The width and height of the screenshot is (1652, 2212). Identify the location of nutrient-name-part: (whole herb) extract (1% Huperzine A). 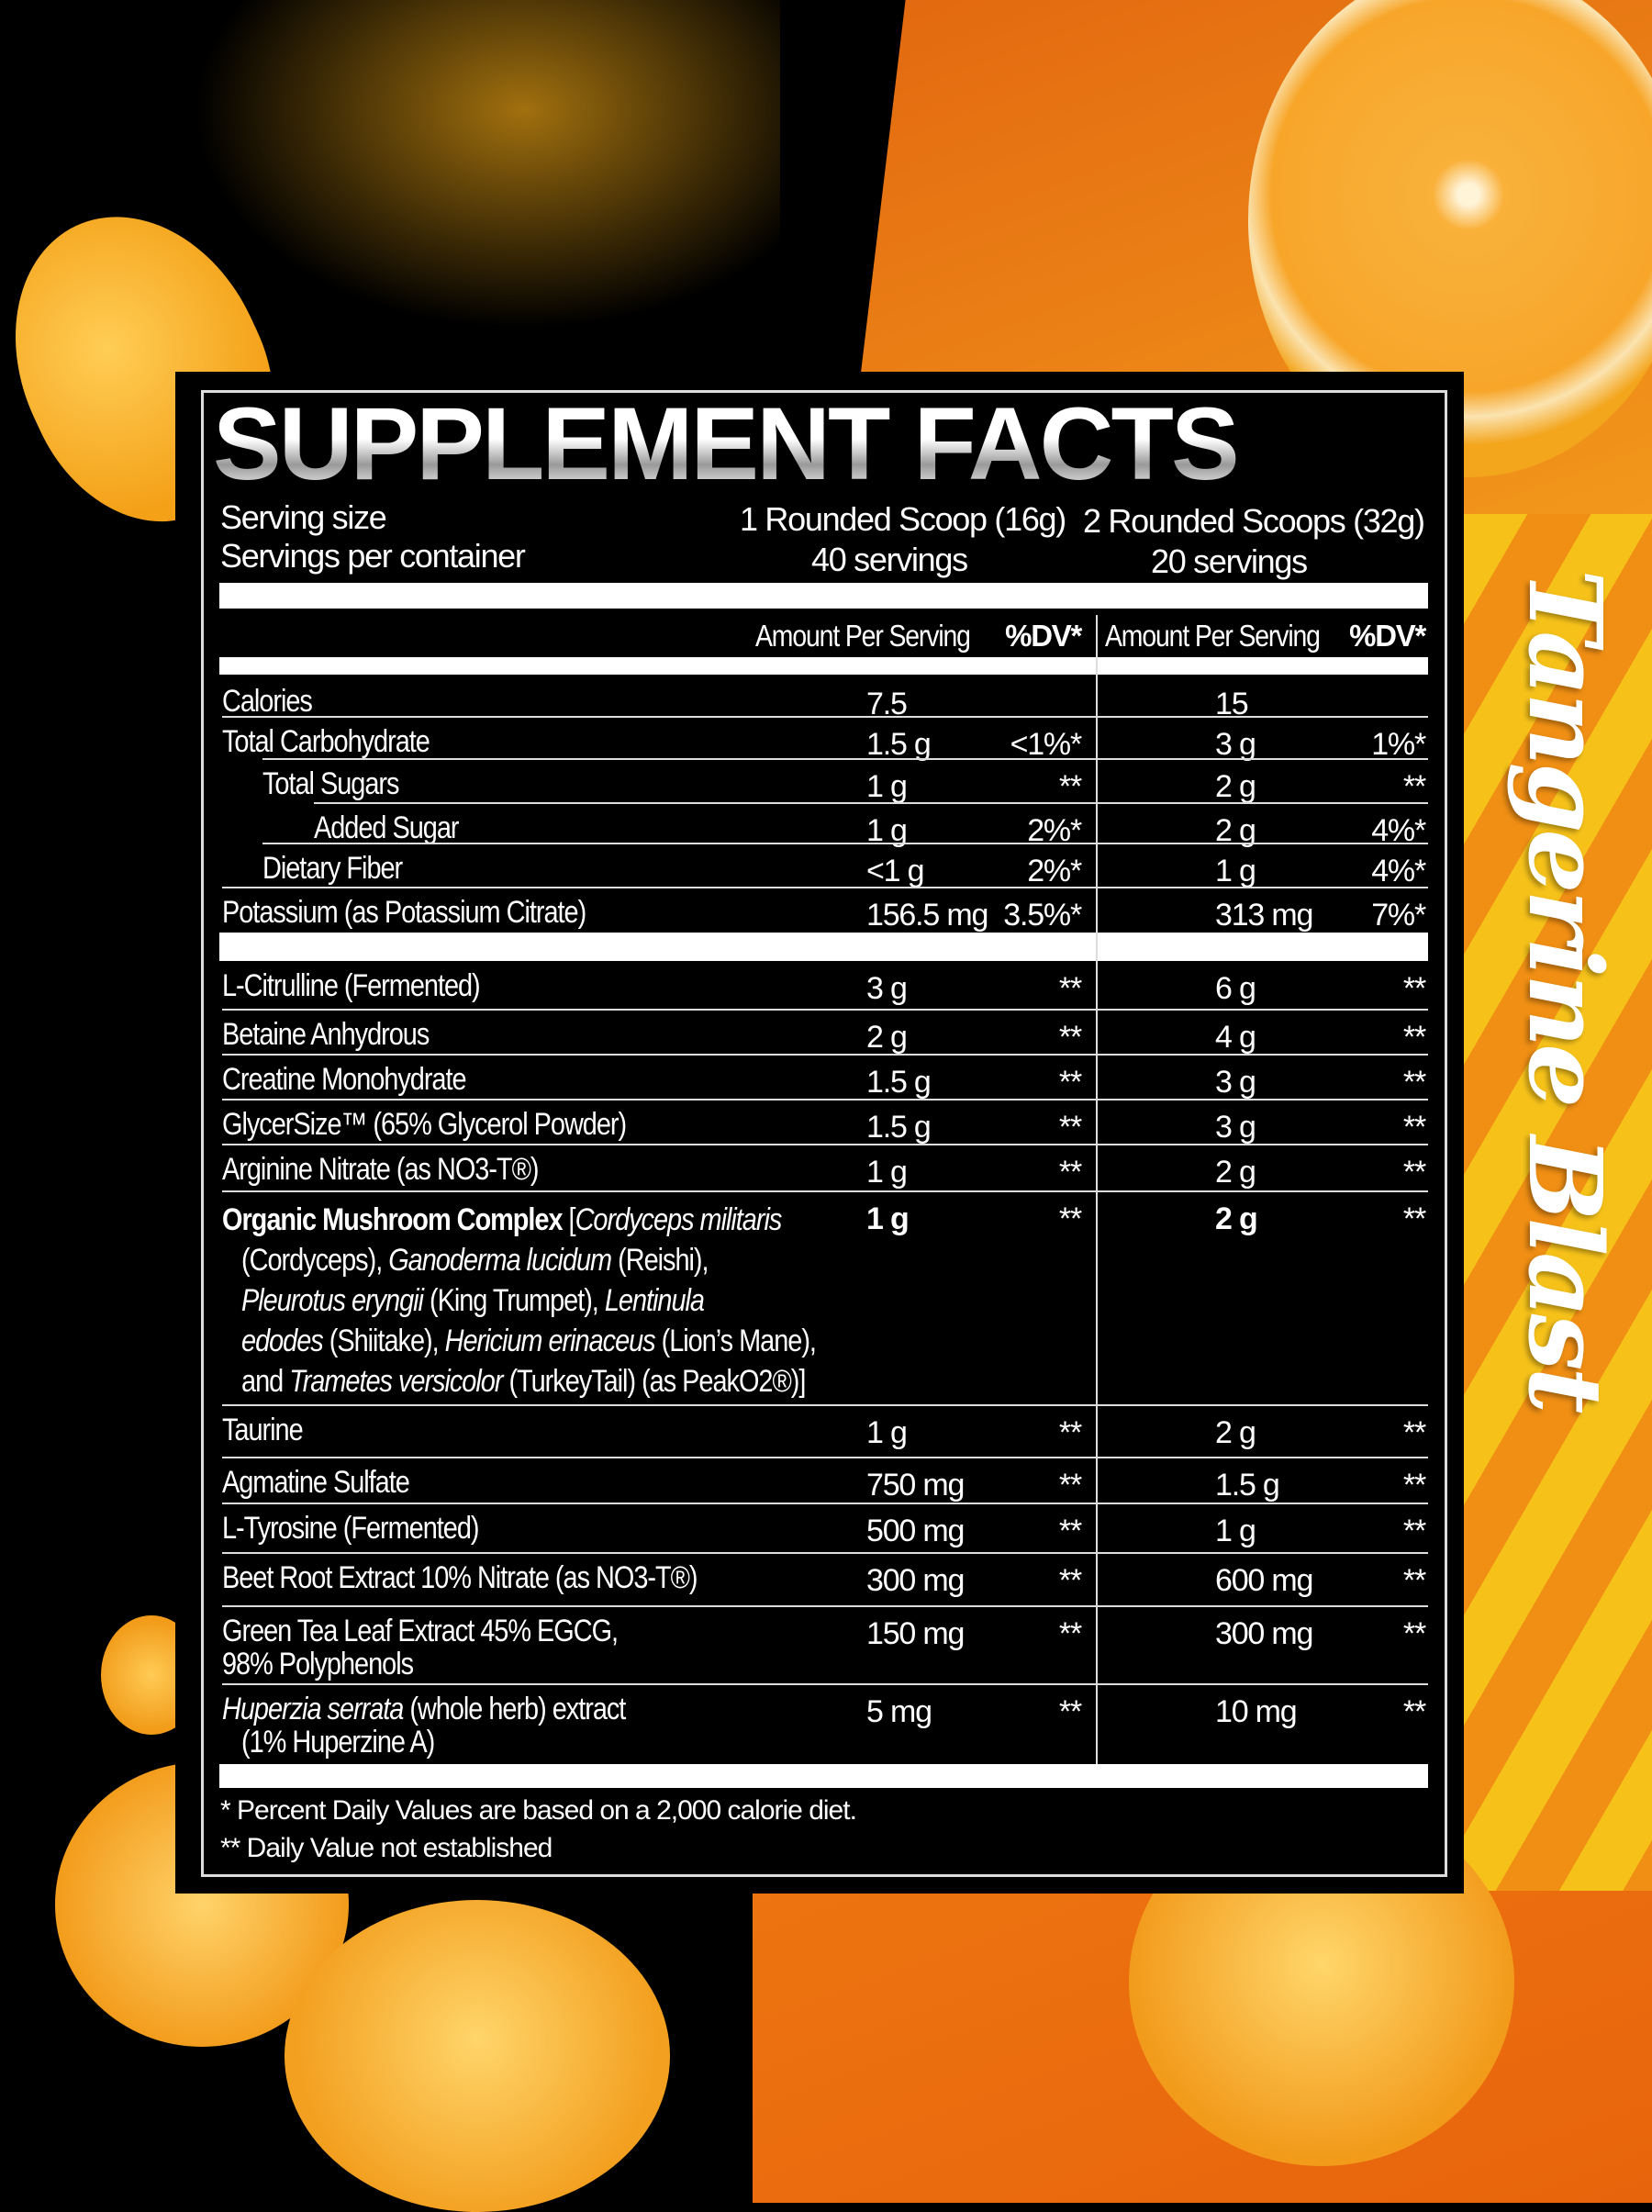
(433, 1726).